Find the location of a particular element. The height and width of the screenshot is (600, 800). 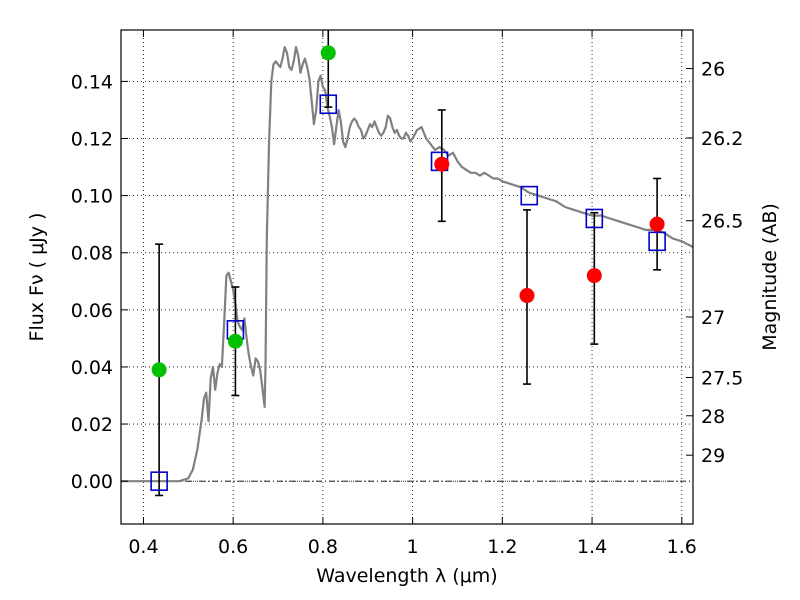

y-tick-label: 0.00 is located at coordinates (92, 482).